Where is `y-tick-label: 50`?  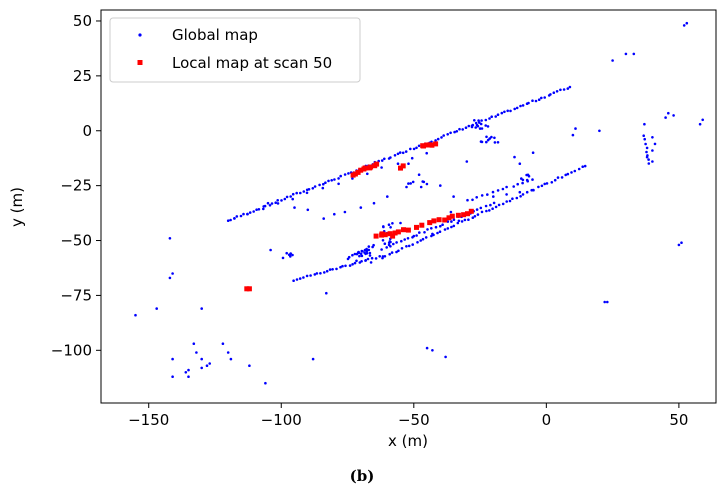
y-tick-label: 50 is located at coordinates (82, 21).